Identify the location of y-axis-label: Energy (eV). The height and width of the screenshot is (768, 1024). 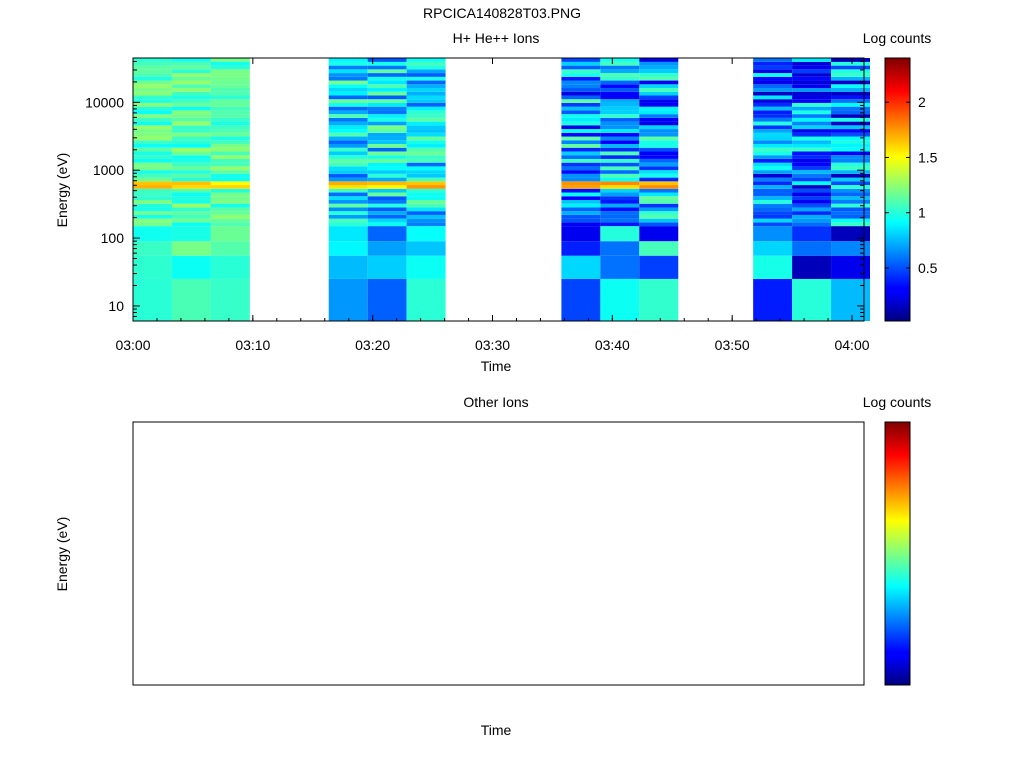
(62, 190).